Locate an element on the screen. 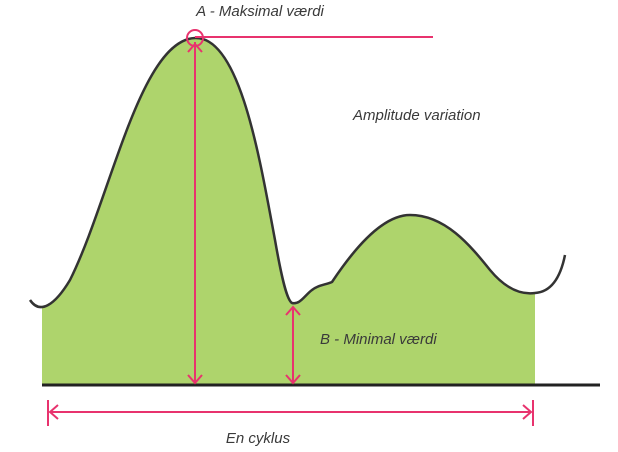 The height and width of the screenshot is (452, 618). amplitude-label: Amplitude variation is located at coordinates (416, 115).